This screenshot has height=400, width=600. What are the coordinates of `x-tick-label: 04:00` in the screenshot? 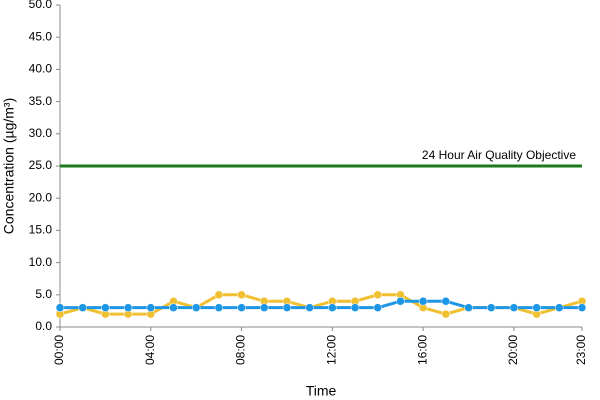 It's located at (150, 350).